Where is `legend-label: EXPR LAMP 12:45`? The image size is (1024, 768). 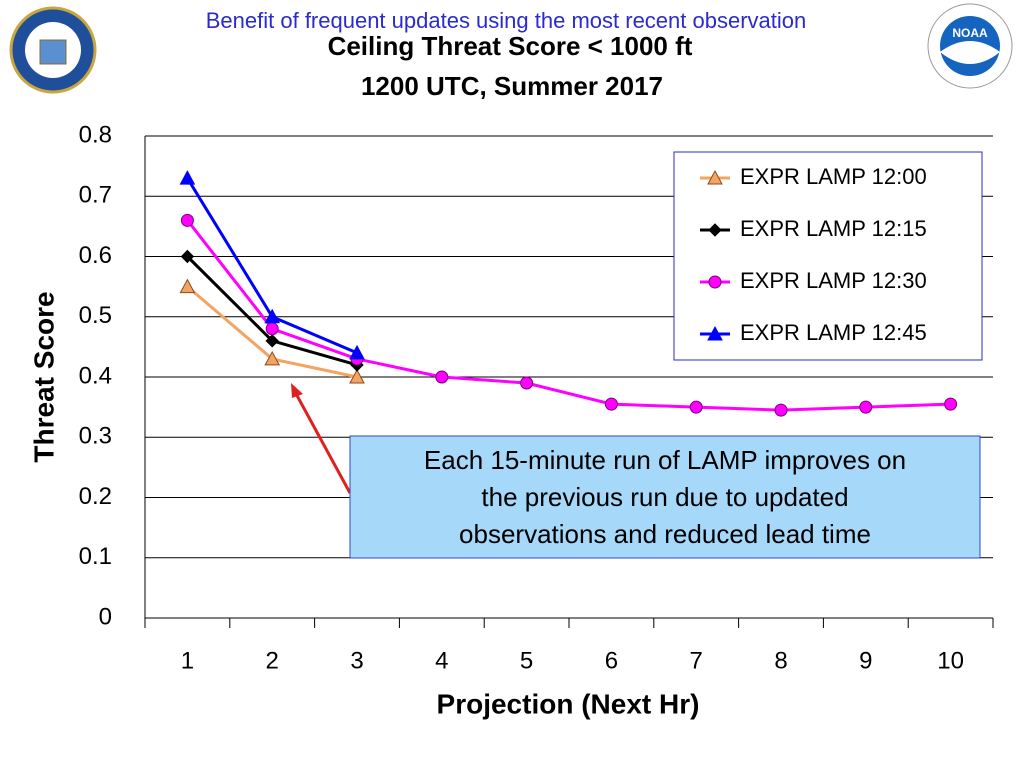
legend-label: EXPR LAMP 12:45 is located at coordinates (833, 332).